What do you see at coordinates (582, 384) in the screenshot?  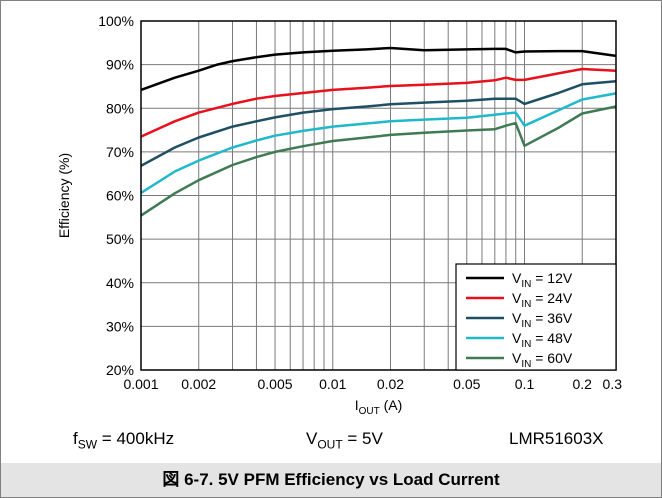 I see `x-tick-label: 0.2` at bounding box center [582, 384].